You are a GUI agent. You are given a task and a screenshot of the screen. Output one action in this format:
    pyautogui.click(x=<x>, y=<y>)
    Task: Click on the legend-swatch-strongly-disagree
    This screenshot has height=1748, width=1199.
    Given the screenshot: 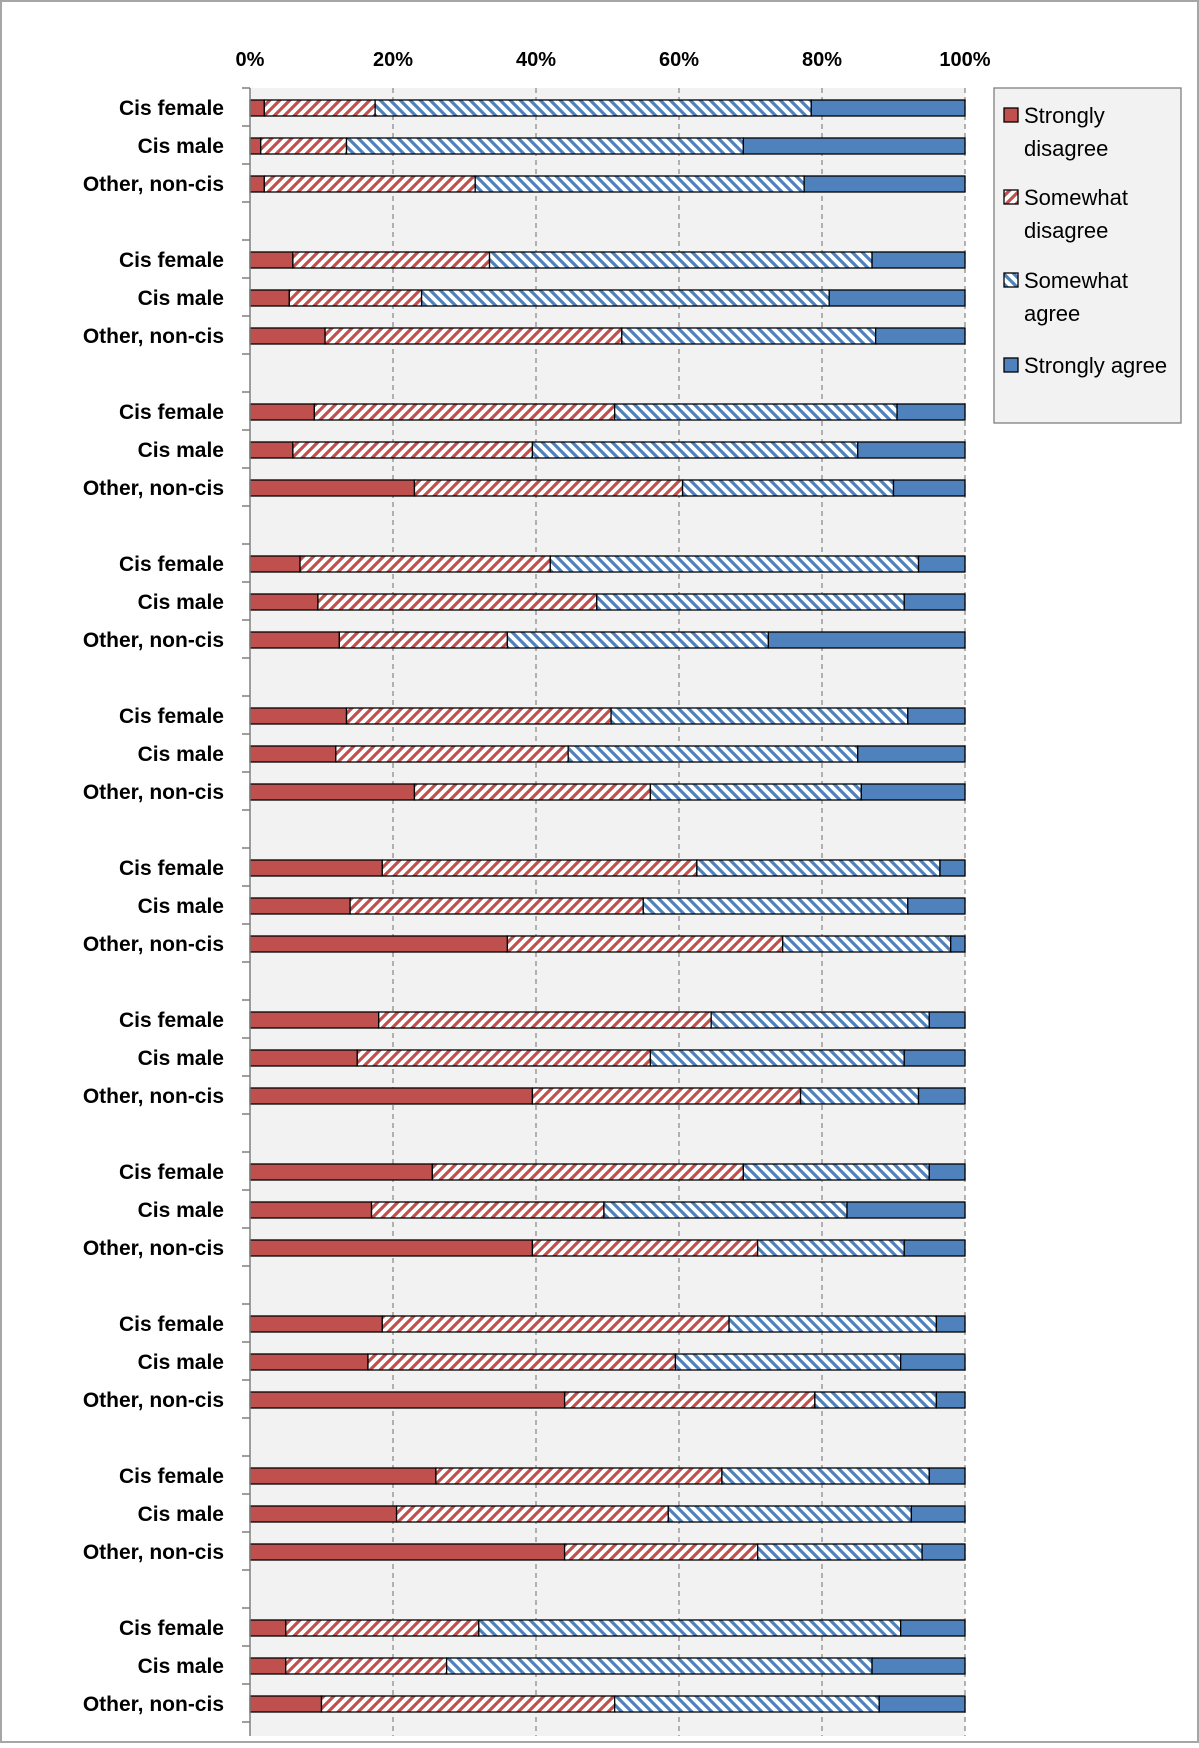 What is the action you would take?
    pyautogui.click(x=1011, y=115)
    